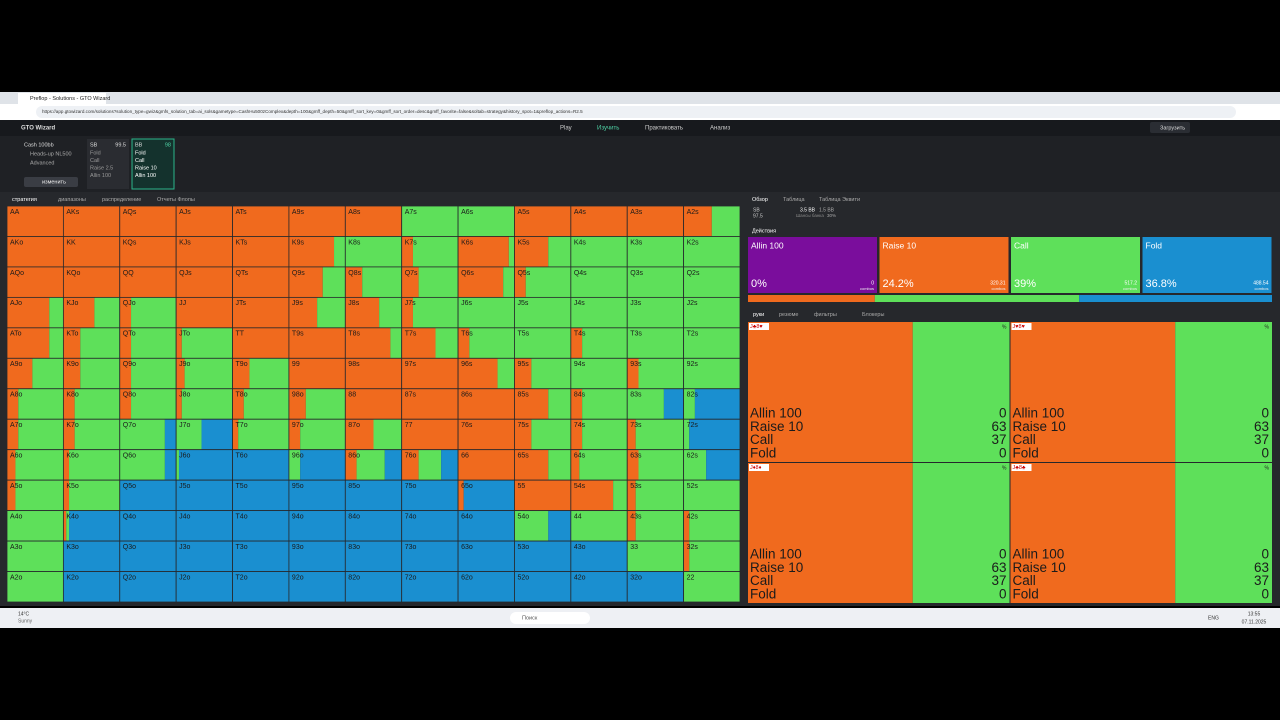  Describe the element at coordinates (523, 364) in the screenshot. I see `hand-label: 95s` at that location.